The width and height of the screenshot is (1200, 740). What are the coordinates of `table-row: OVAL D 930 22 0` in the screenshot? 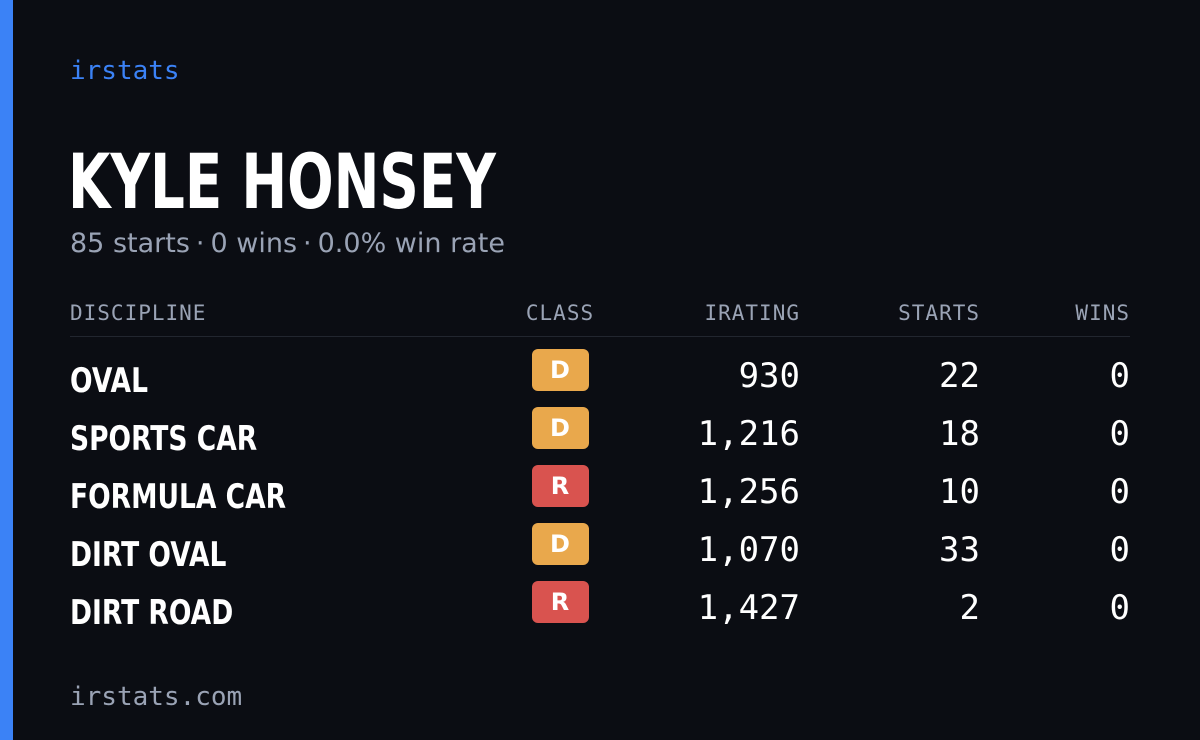 It's located at (600, 371).